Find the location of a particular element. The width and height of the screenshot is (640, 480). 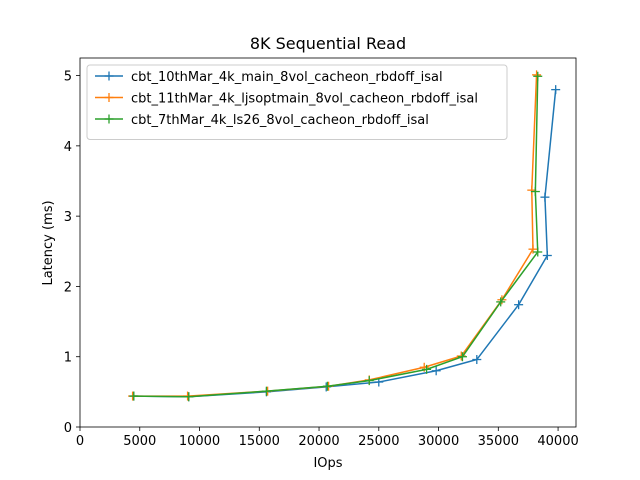

y-tick-label: 0 is located at coordinates (68, 428).